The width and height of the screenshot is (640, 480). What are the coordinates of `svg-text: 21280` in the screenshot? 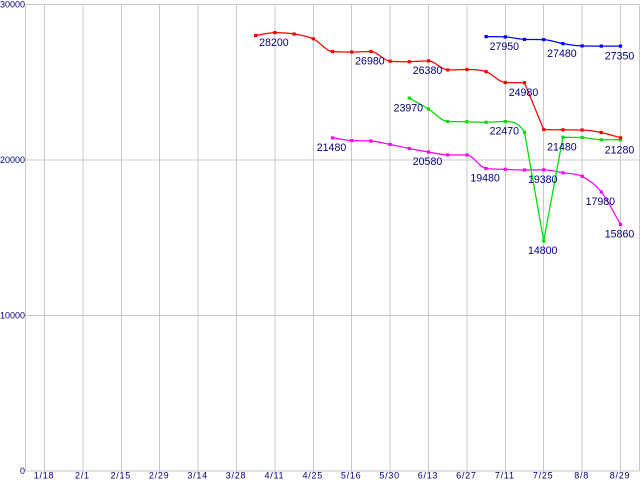 It's located at (620, 151).